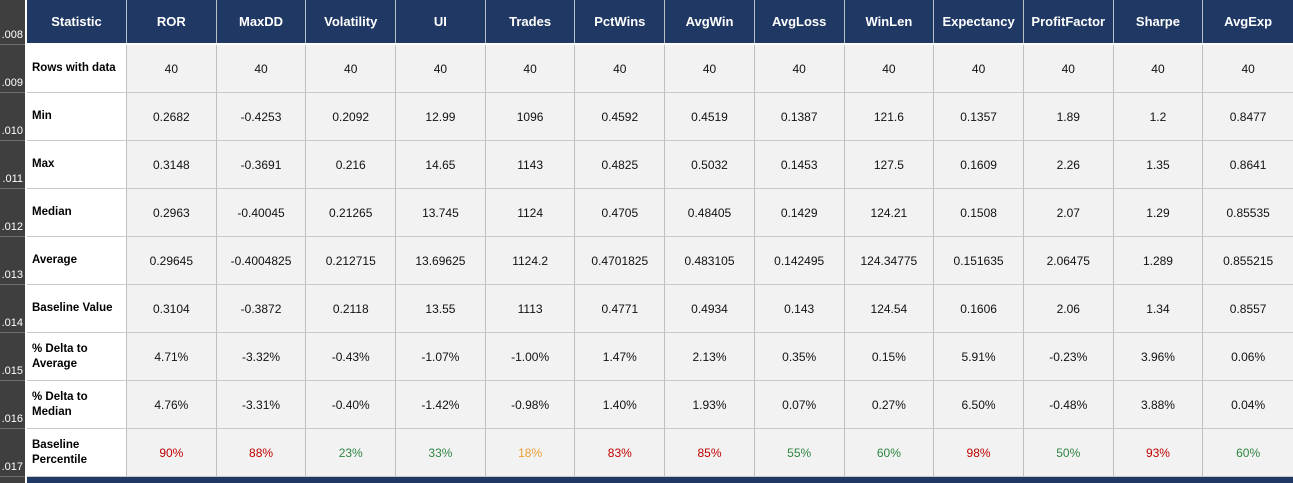 This screenshot has width=1293, height=483. I want to click on data-cell: 0.29645, so click(172, 260).